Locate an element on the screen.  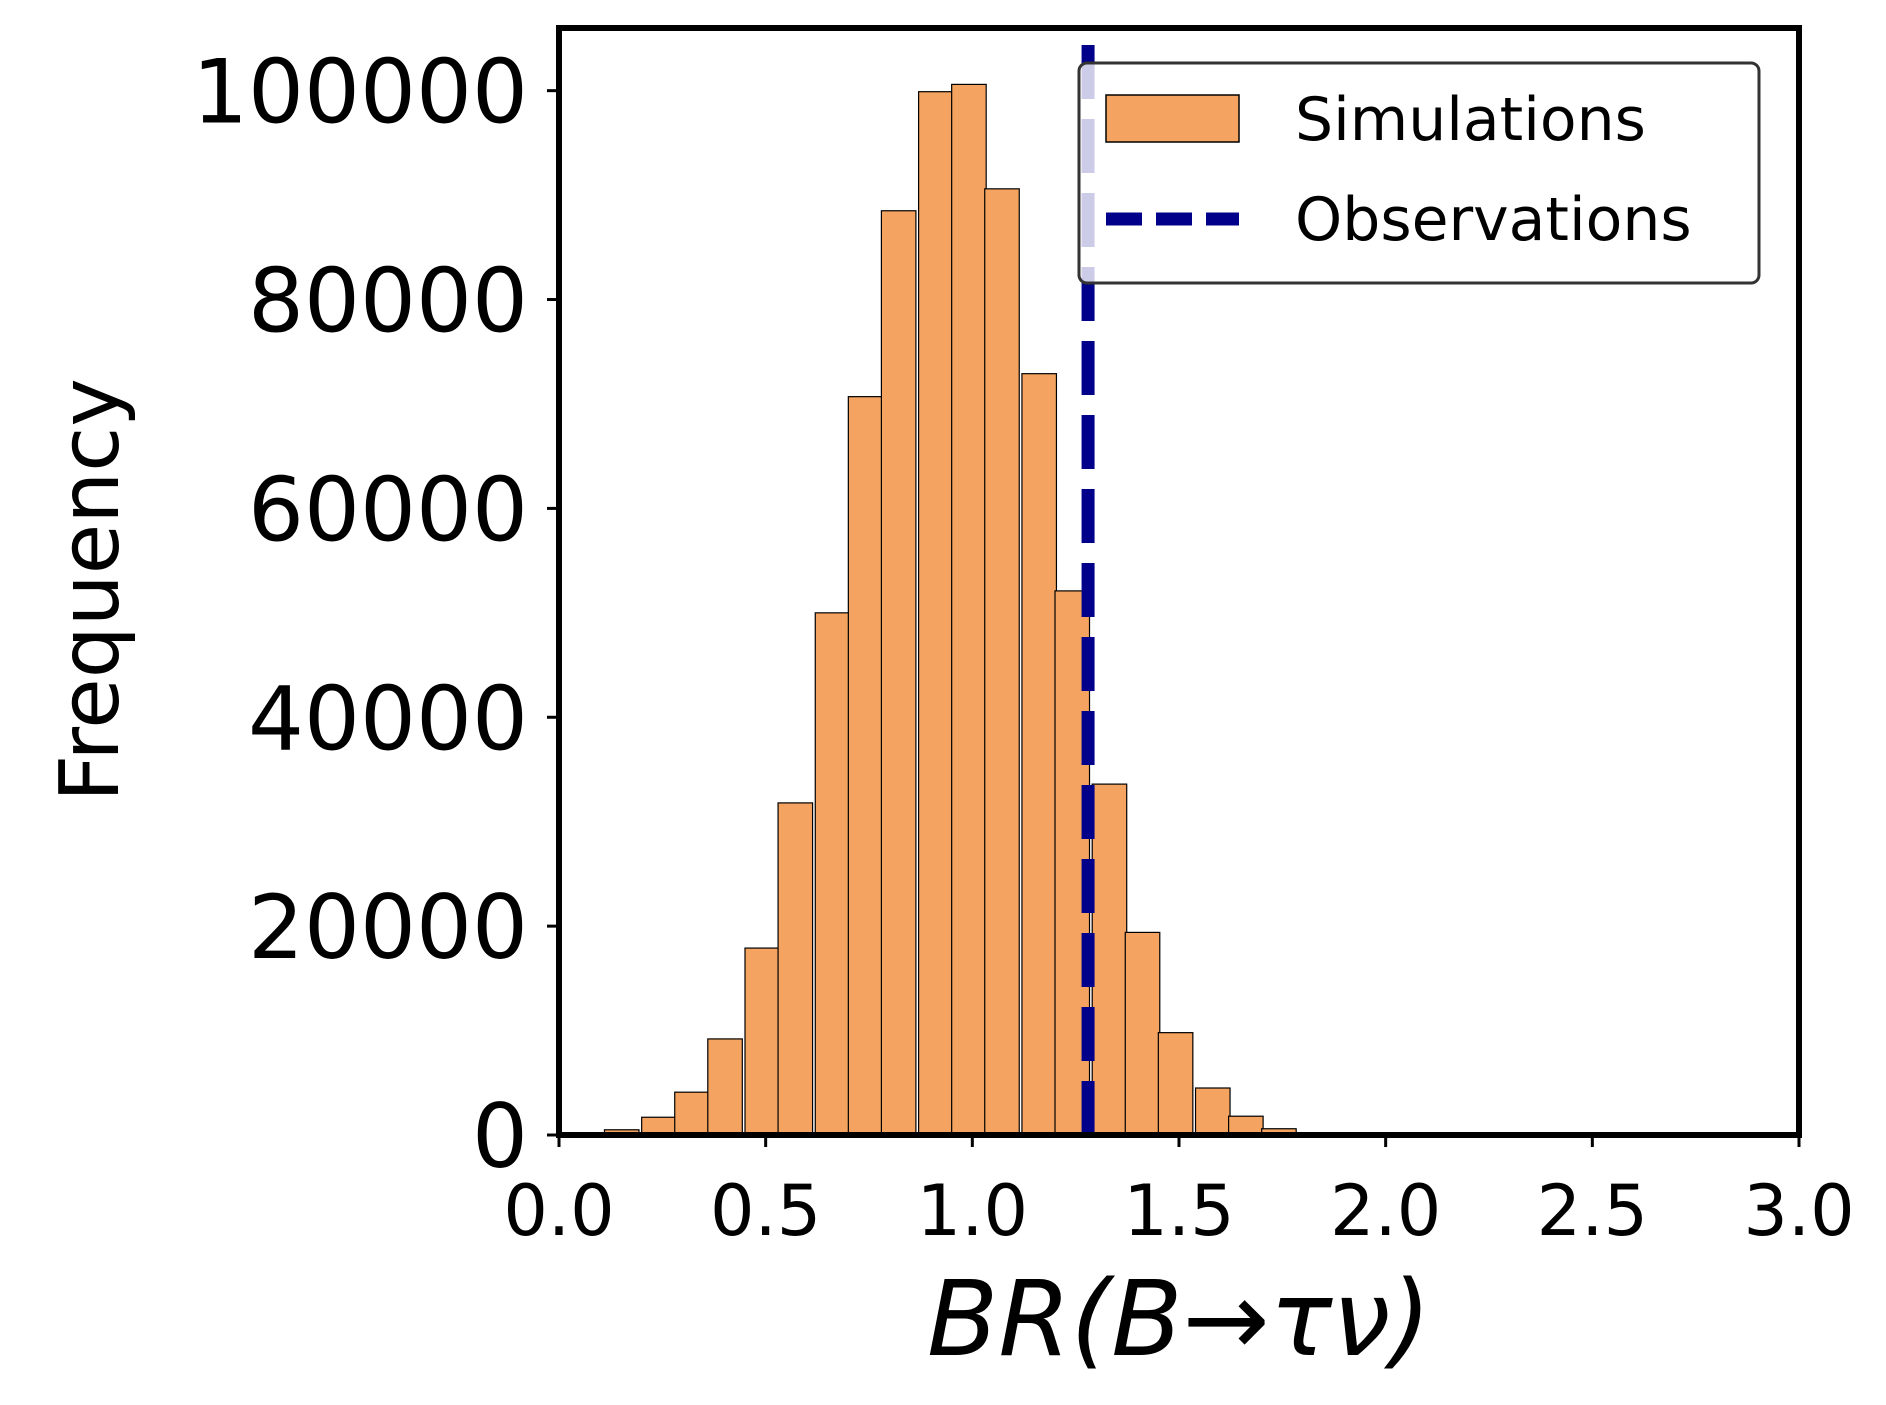
x-tick-label: 0.0 is located at coordinates (558, 1211).